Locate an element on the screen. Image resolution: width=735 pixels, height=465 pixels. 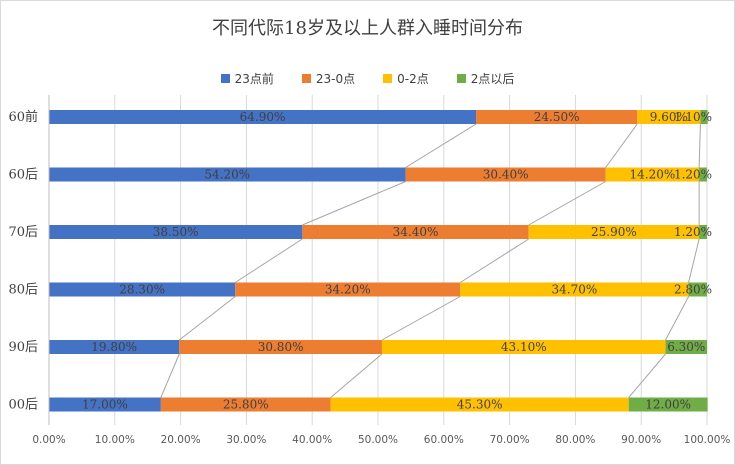
legend-label: 23-0点 is located at coordinates (335, 79).